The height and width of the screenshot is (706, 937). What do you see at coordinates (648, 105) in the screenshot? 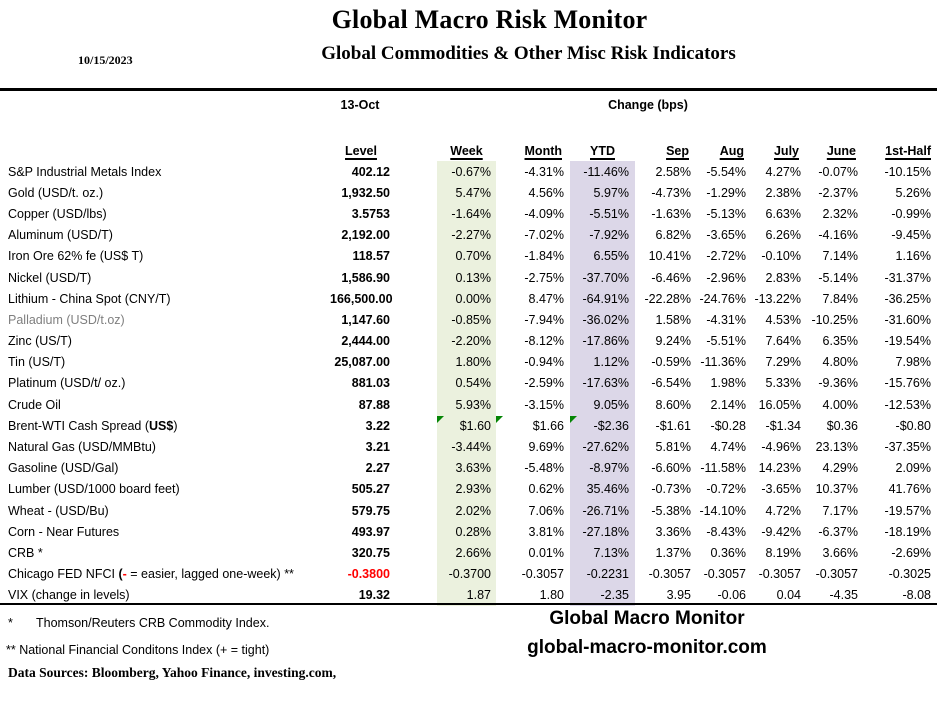
I see `change-group-header: Change (bps)` at bounding box center [648, 105].